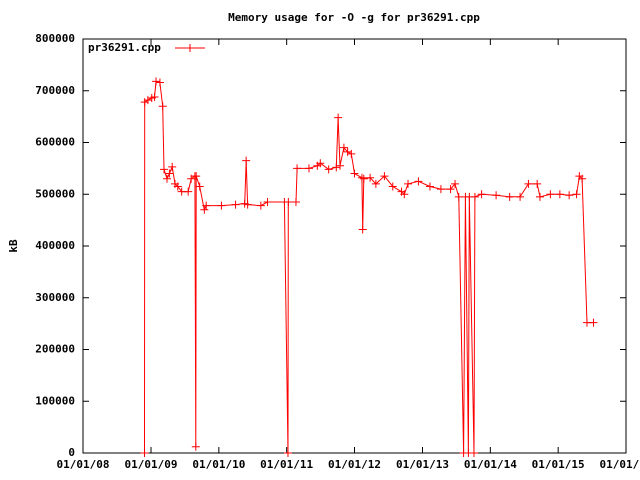 The image size is (640, 480). Describe the element at coordinates (354, 464) in the screenshot. I see `x-tick-label: 01/01/12` at that location.